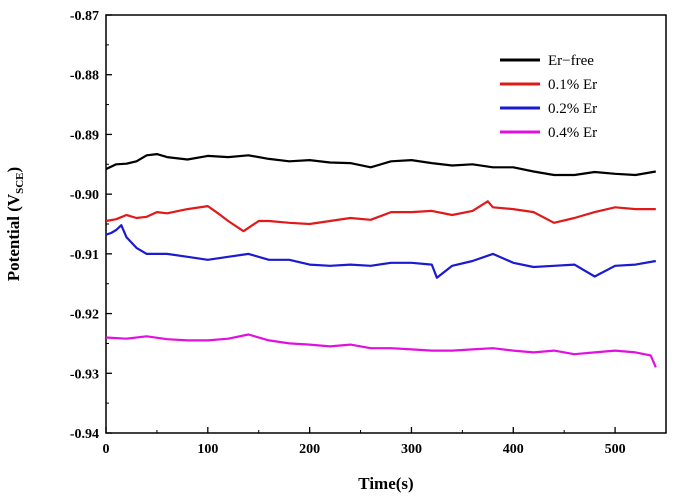 This screenshot has height=500, width=674. Describe the element at coordinates (84, 255) in the screenshot. I see `y-tick-label: -0.91` at that location.